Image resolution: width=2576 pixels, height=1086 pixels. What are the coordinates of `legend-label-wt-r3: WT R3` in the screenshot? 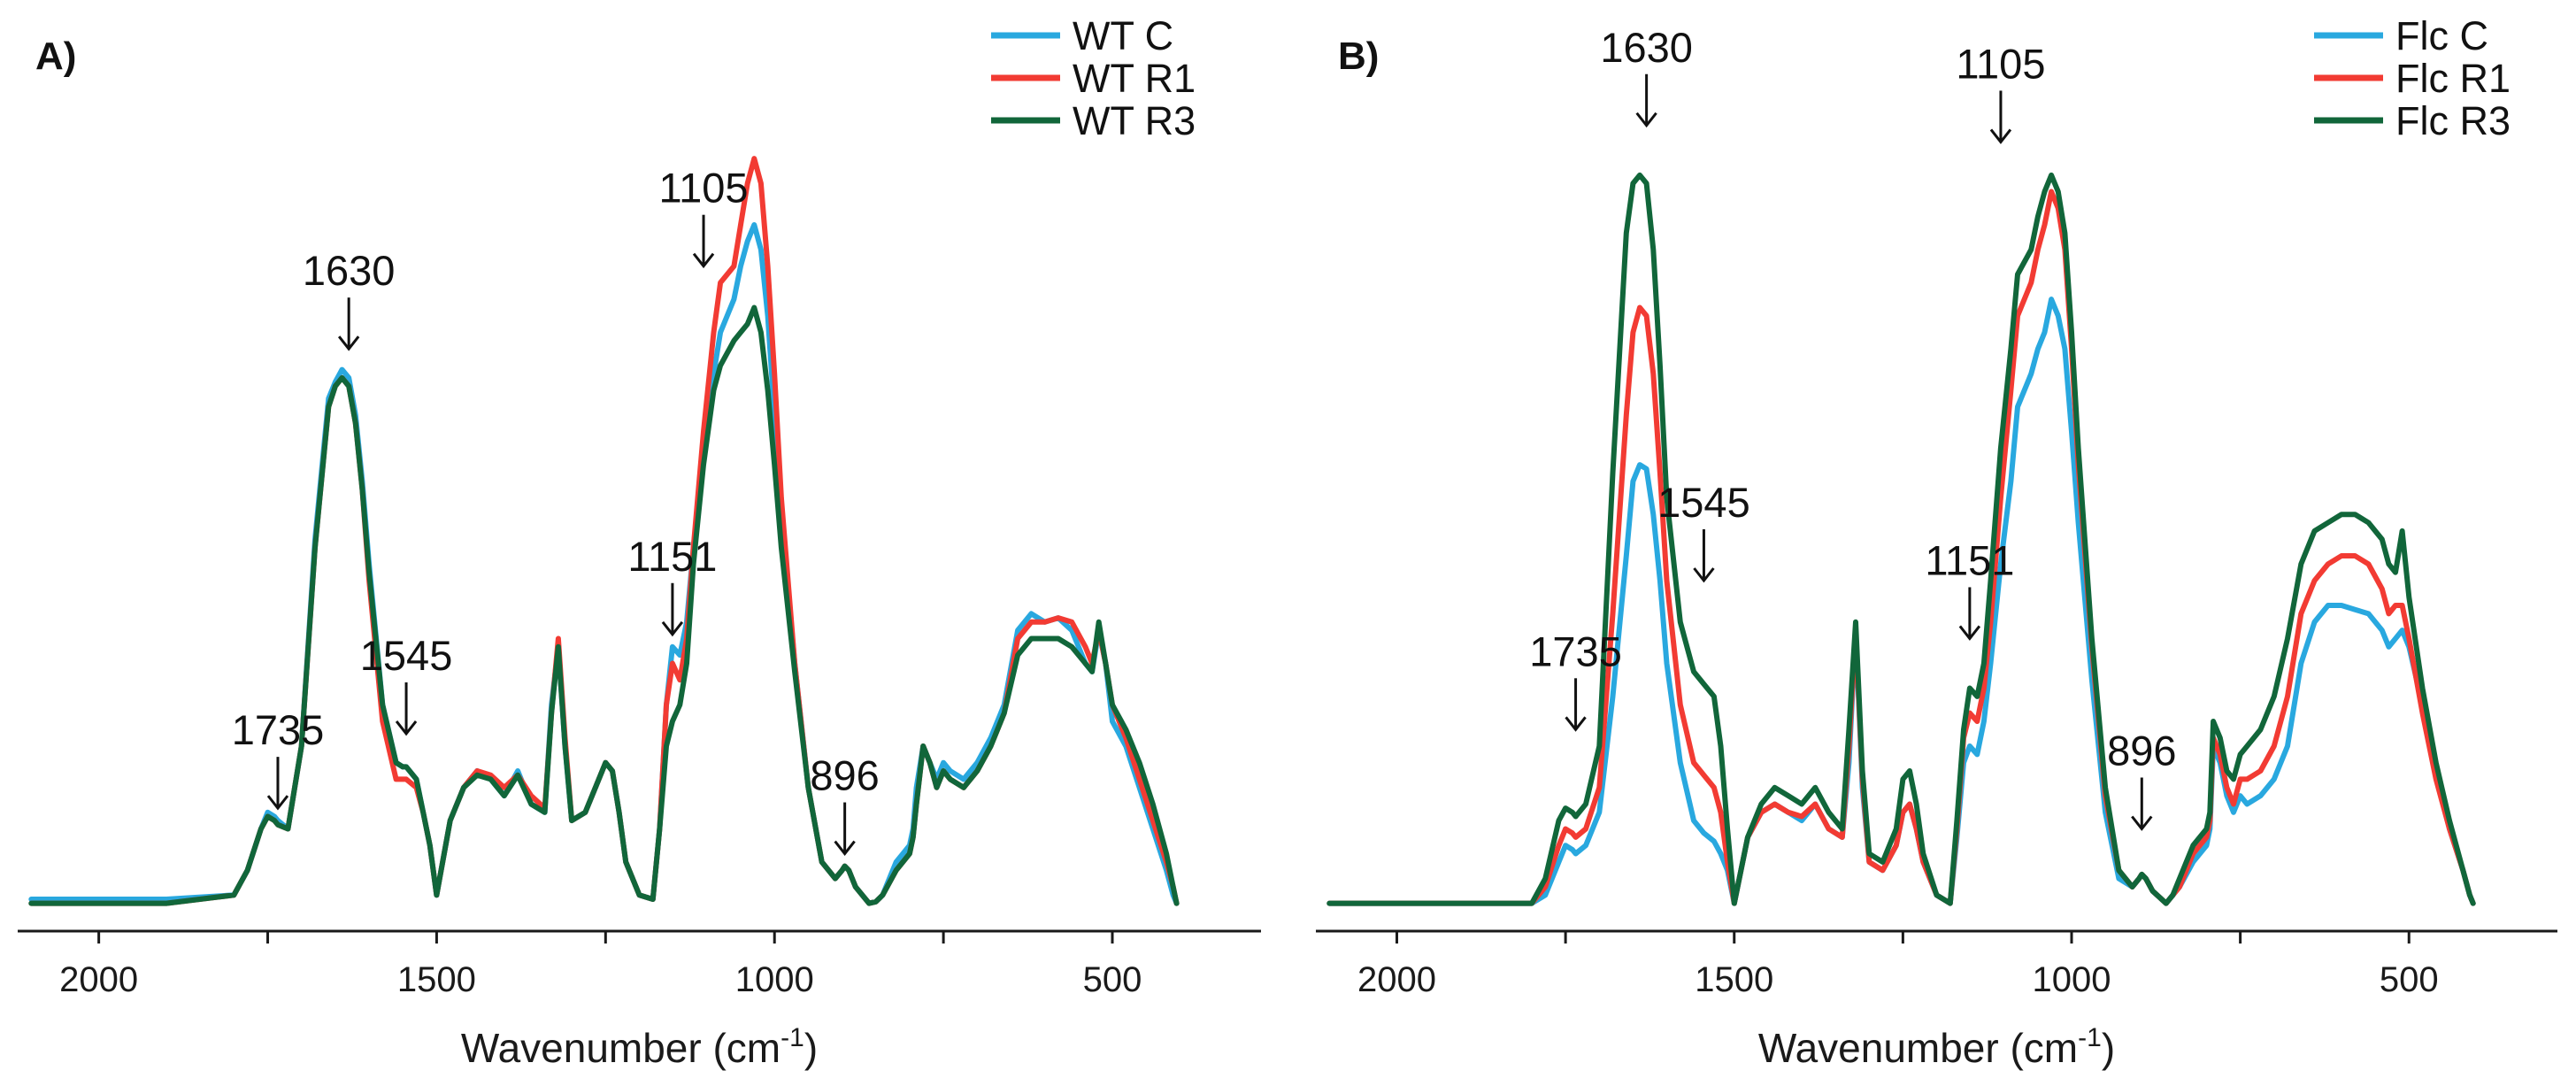 It's located at (1134, 120).